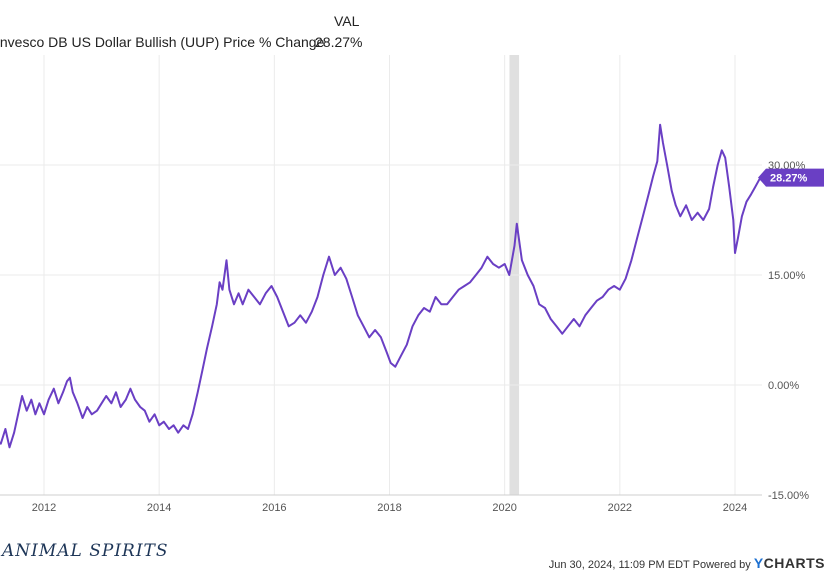 The image size is (825, 575). Describe the element at coordinates (339, 42) in the screenshot. I see `legend-series-value: 28.27%` at that location.